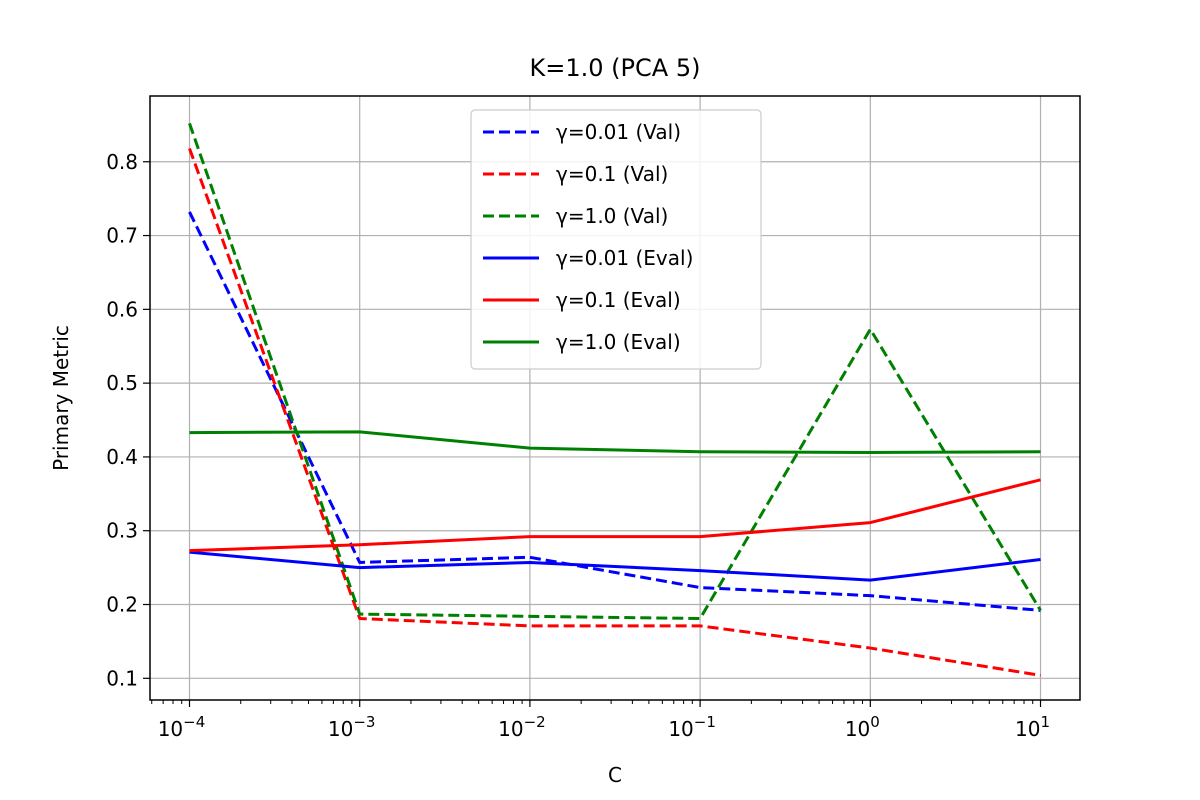 Image resolution: width=1200 pixels, height=800 pixels. I want to click on legend-label: γ=1.0 (Val), so click(612, 216).